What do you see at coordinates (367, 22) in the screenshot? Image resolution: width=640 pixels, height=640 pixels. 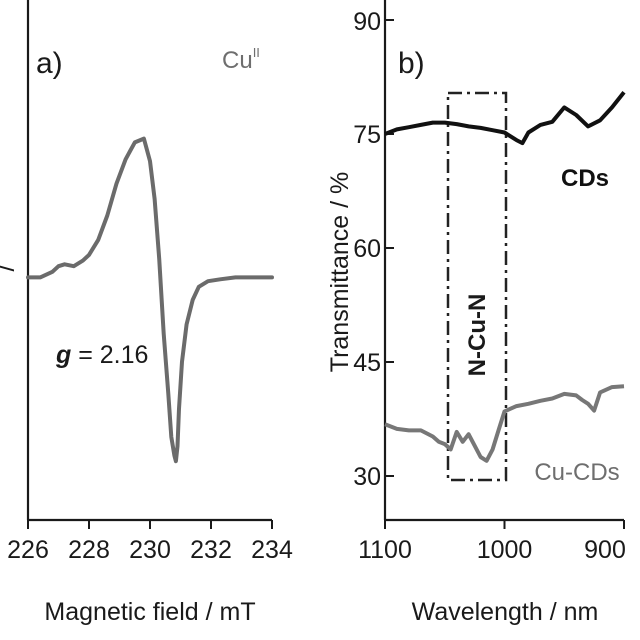 I see `panel-b-y-tick-label: 90` at bounding box center [367, 22].